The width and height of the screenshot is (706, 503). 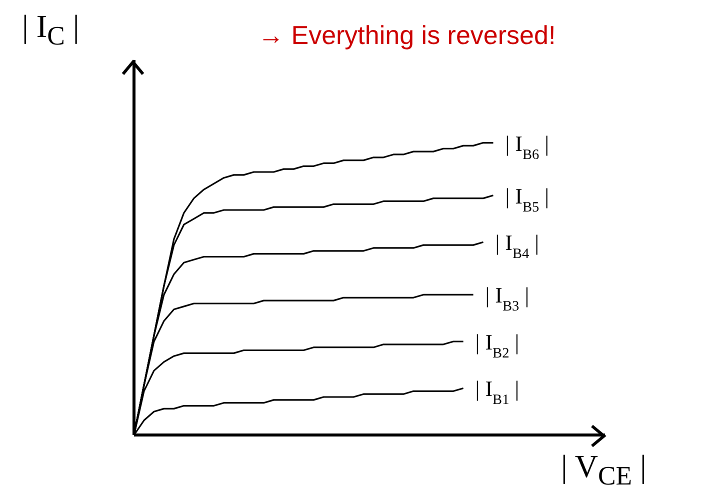 I want to click on x-axis-title: | V$_{CE}$ |, so click(x=603, y=470).